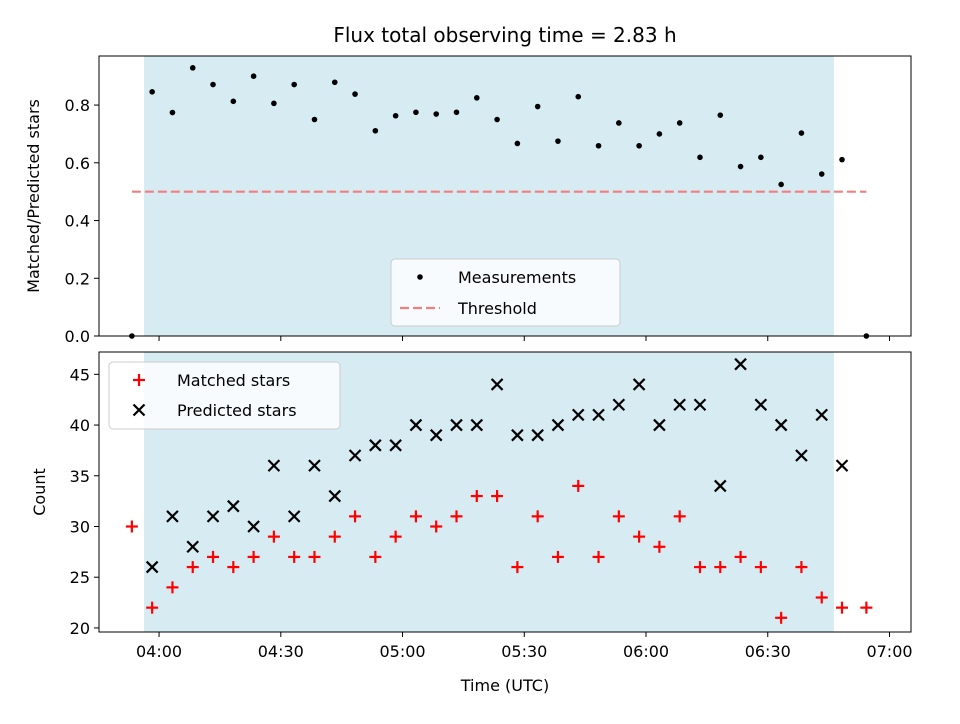 The height and width of the screenshot is (724, 960). I want to click on bottom-y-tick-label: 20, so click(80, 628).